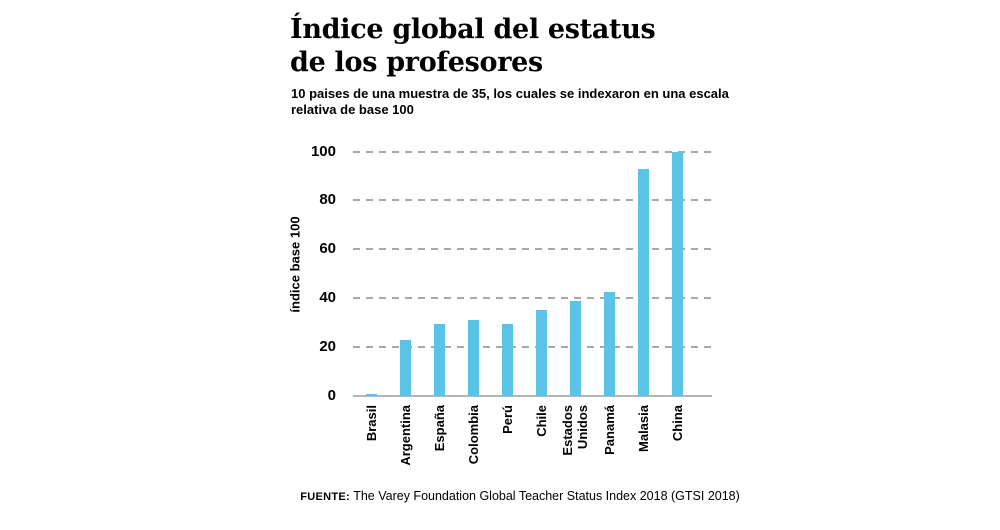 Image resolution: width=1000 pixels, height=530 pixels. What do you see at coordinates (405, 435) in the screenshot?
I see `x-label-text: Argentina` at bounding box center [405, 435].